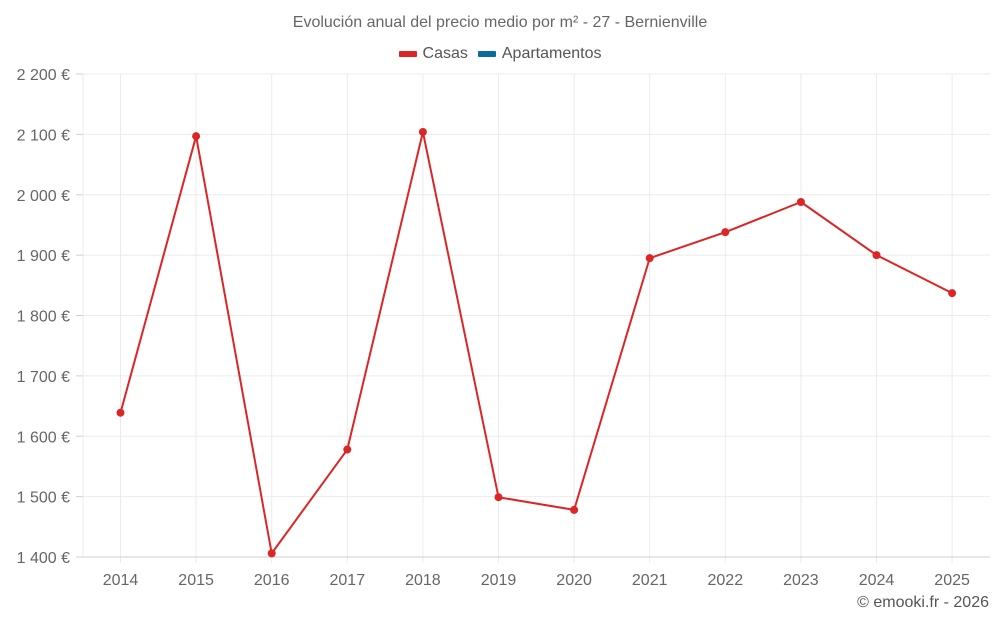  What do you see at coordinates (43, 498) in the screenshot?
I see `y-tick-label: 1 500 €` at bounding box center [43, 498].